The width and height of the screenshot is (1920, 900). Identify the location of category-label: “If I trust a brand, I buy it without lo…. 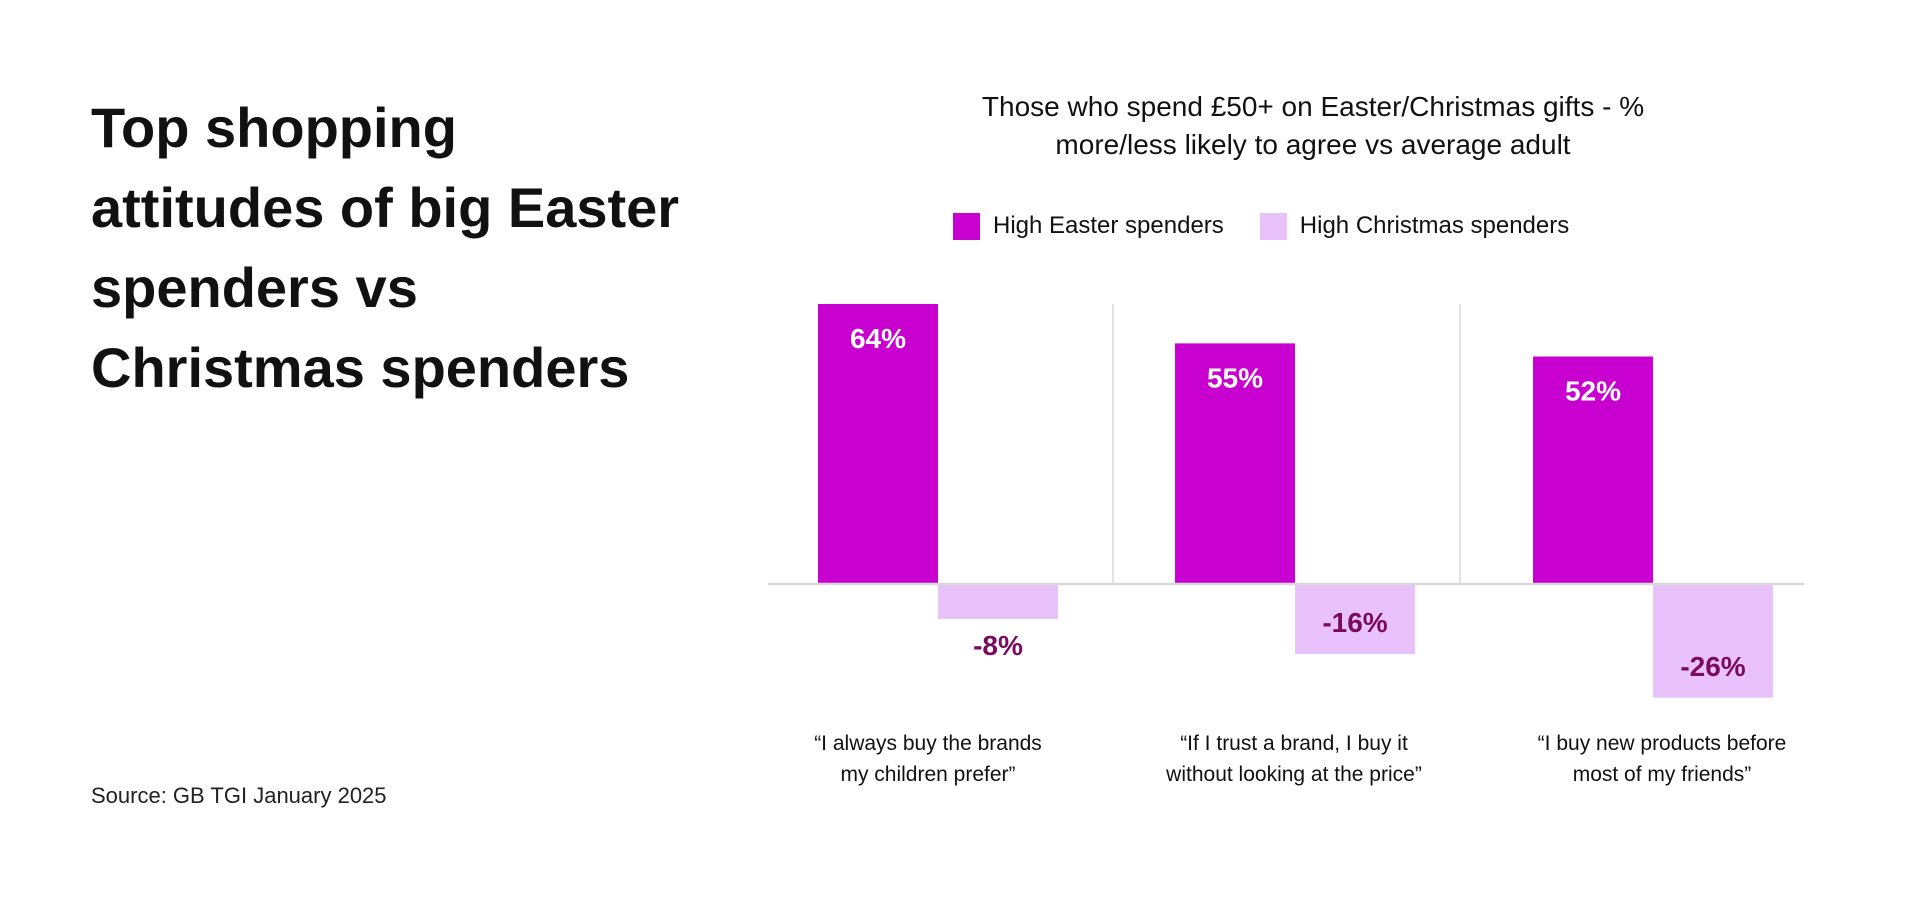
(1294, 759).